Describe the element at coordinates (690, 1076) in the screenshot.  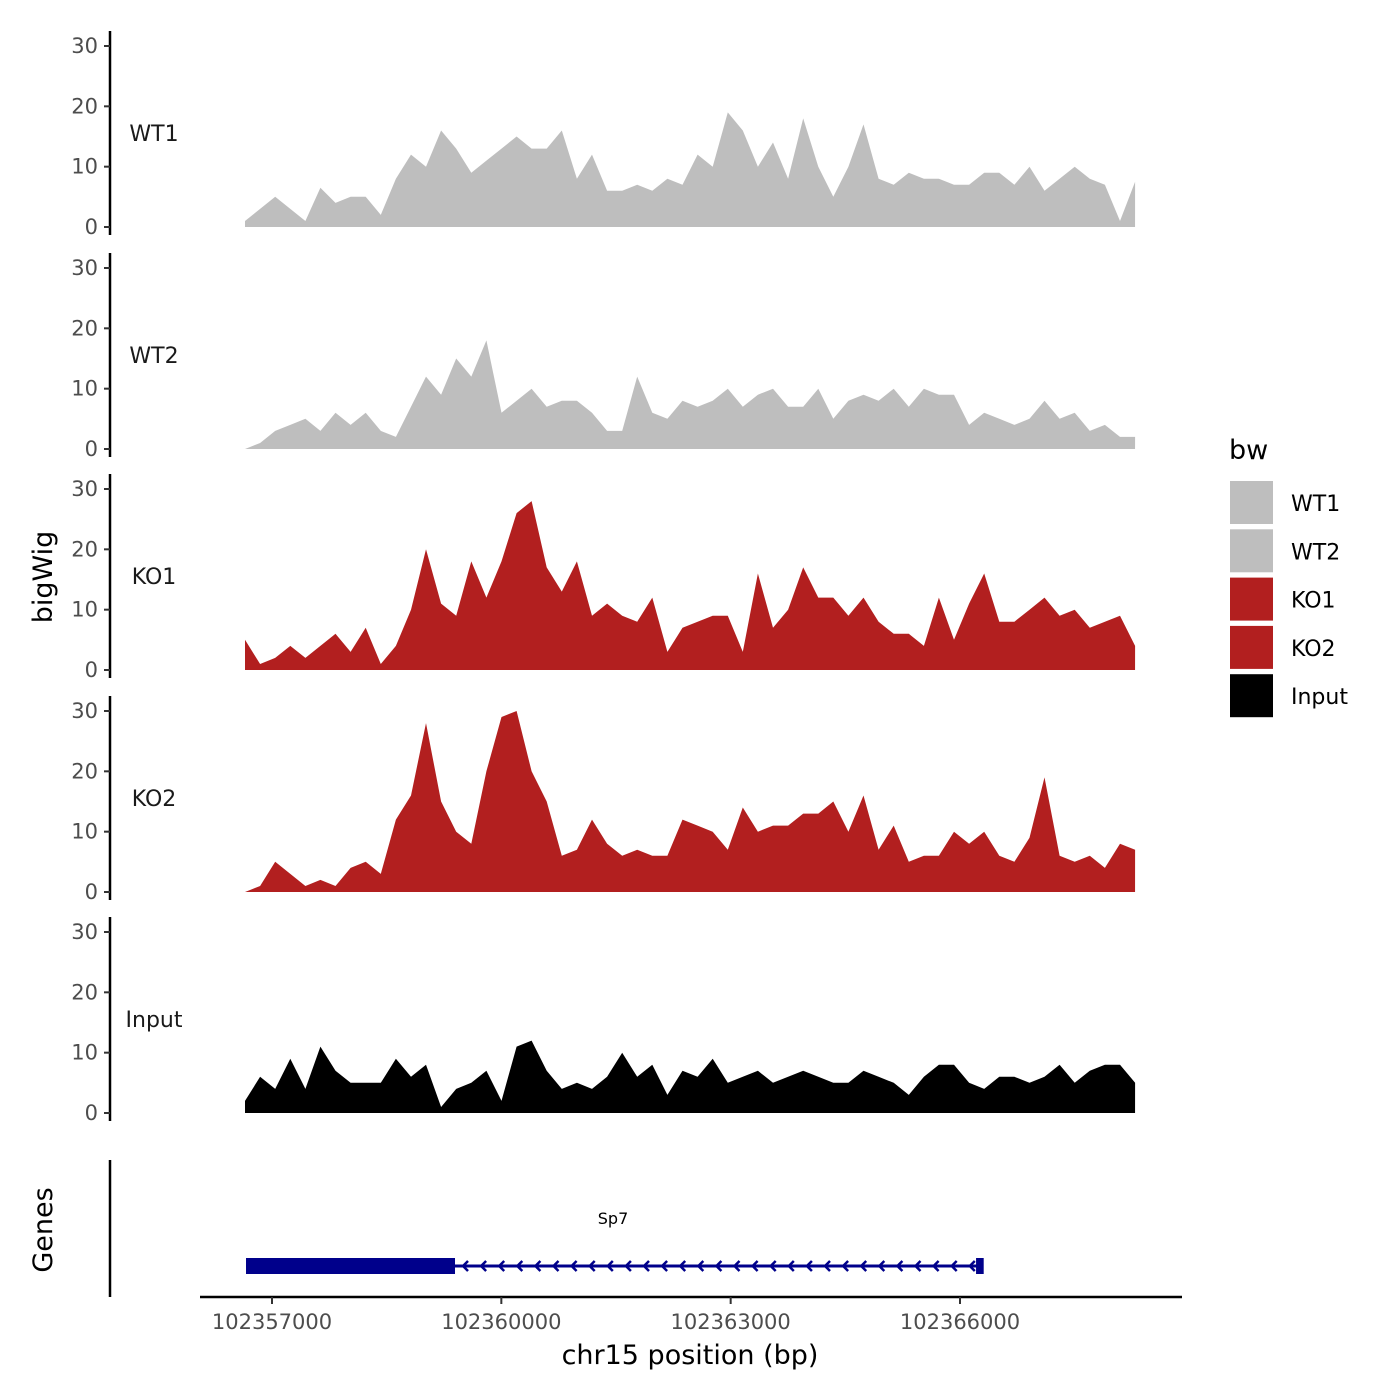
I see `signal-area-input` at that location.